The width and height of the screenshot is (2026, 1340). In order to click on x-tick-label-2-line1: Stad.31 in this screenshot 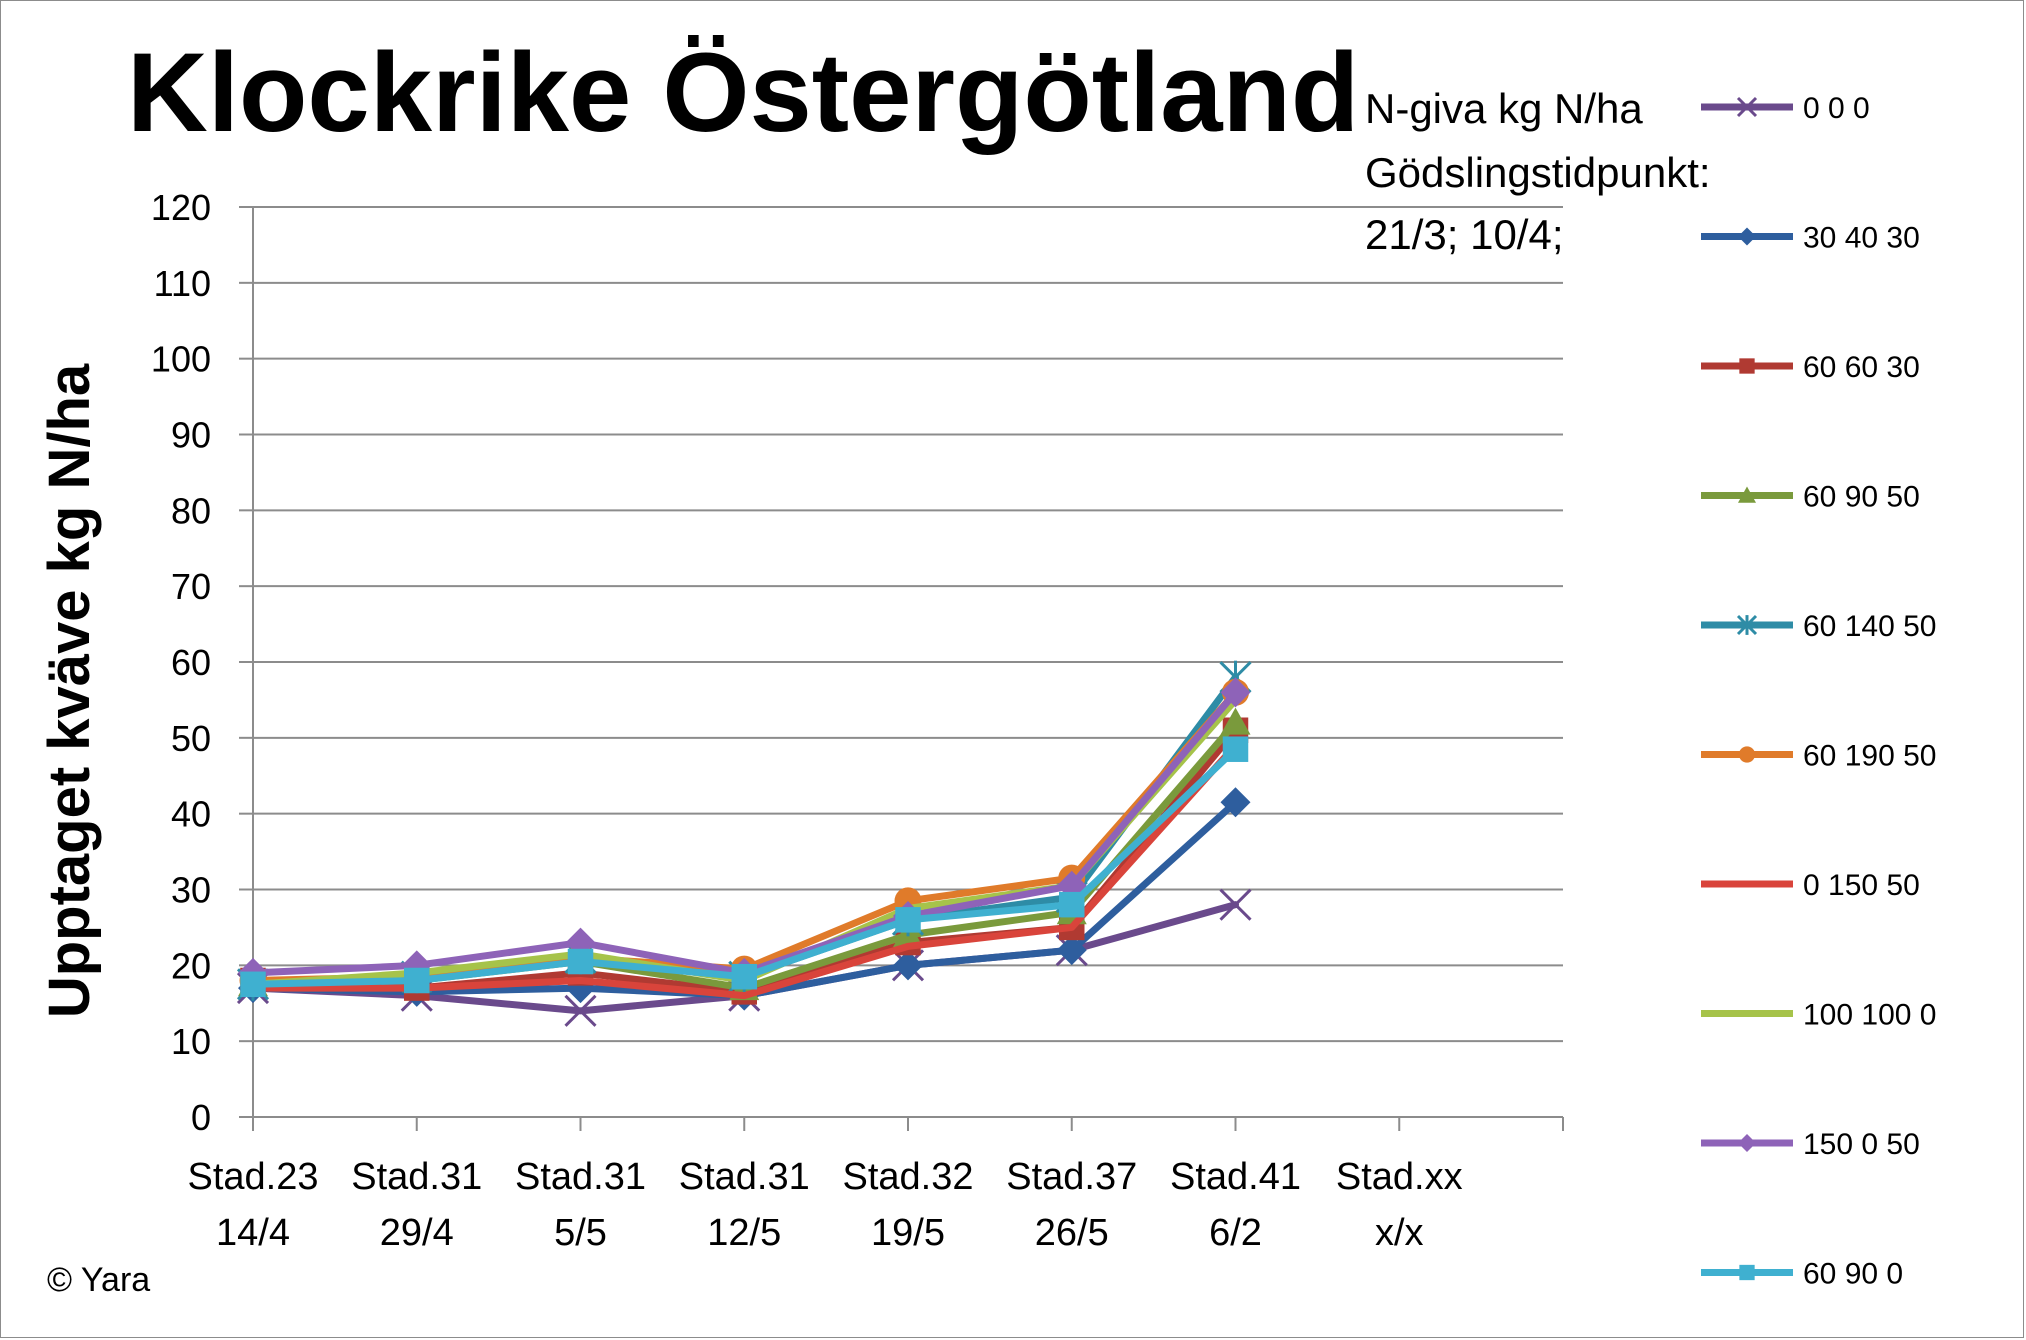, I will do `click(580, 1177)`.